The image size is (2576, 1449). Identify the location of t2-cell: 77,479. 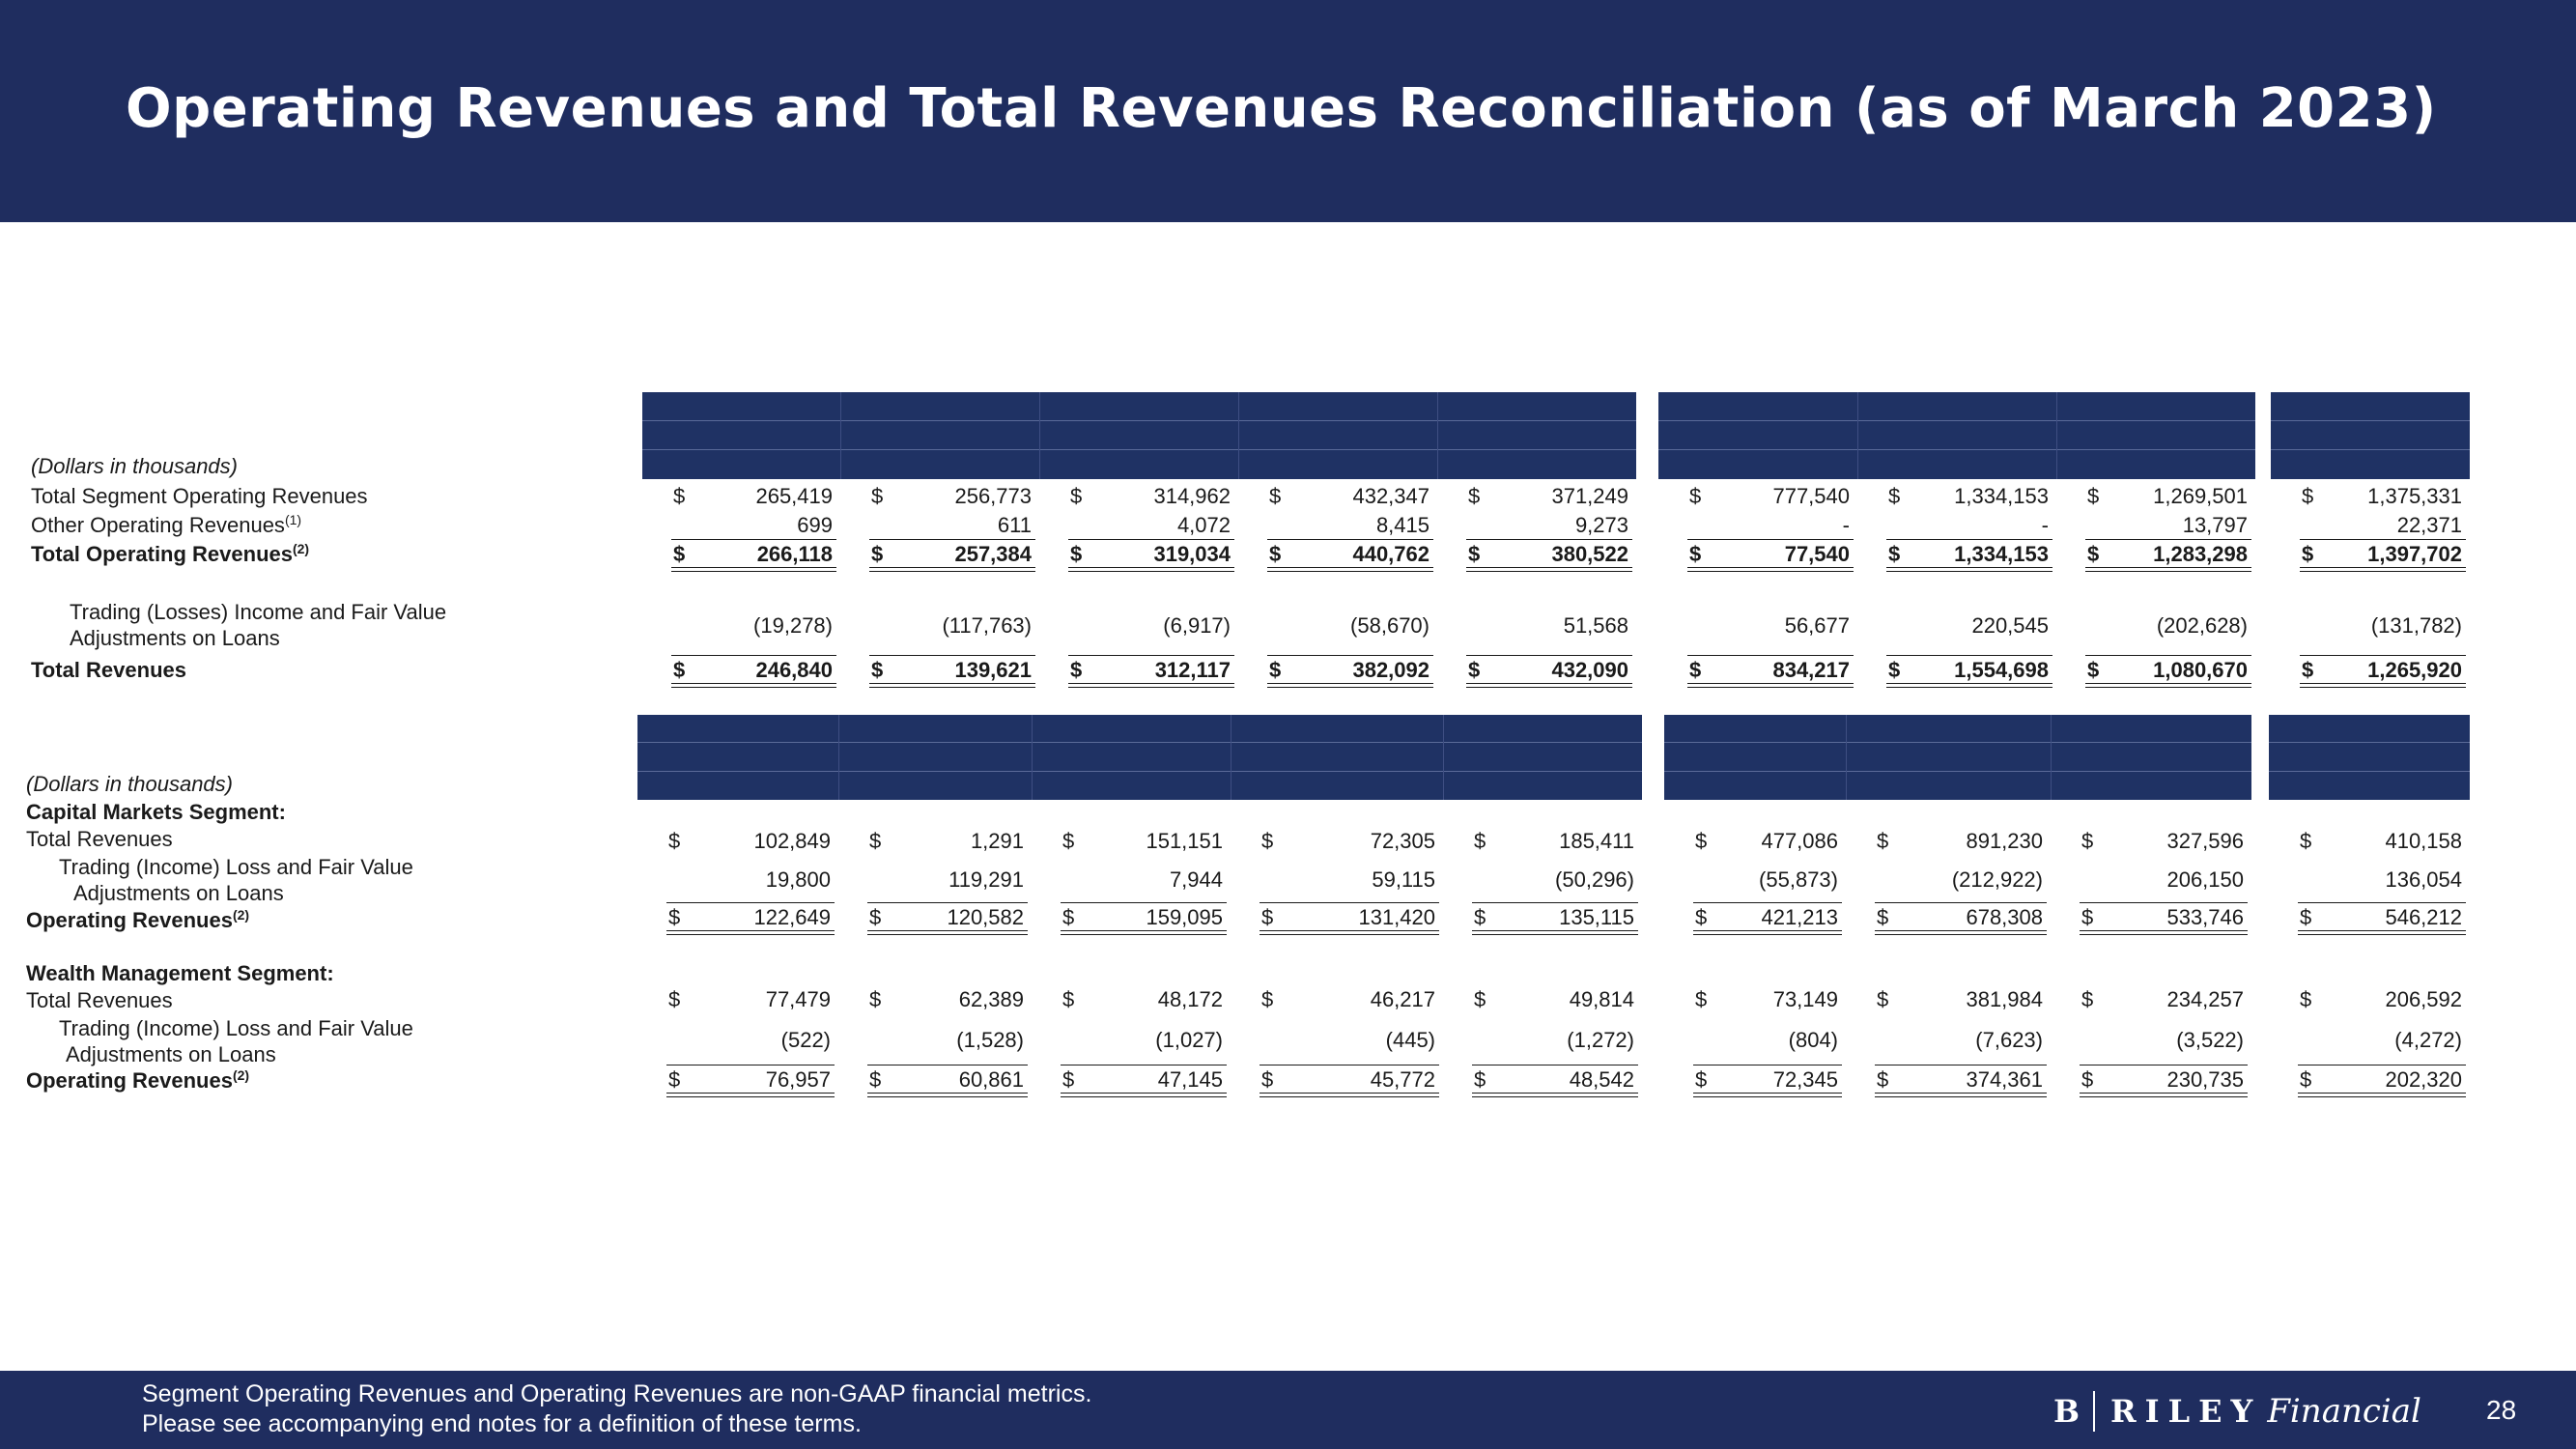
(798, 999).